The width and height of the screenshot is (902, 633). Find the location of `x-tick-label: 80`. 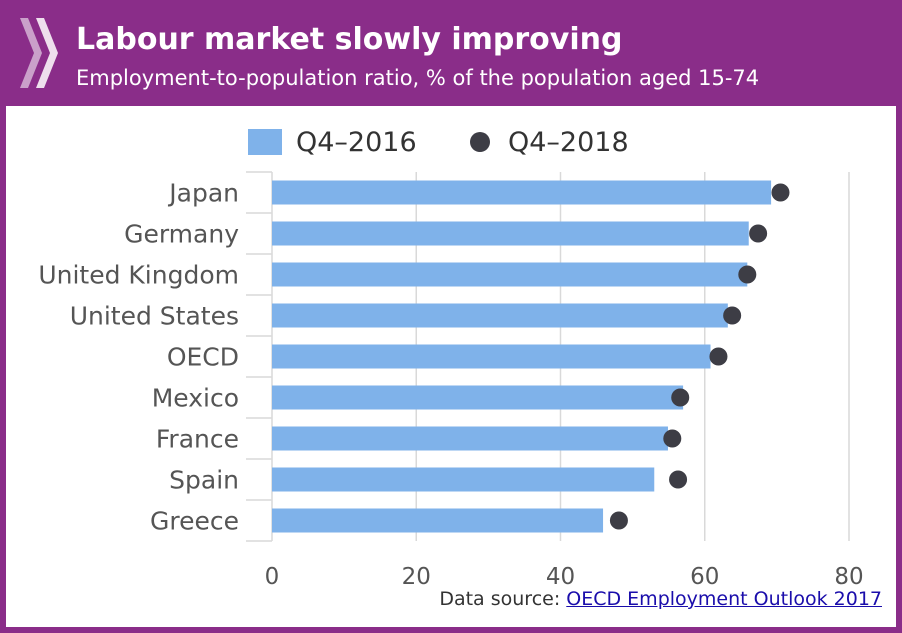

x-tick-label: 80 is located at coordinates (848, 577).